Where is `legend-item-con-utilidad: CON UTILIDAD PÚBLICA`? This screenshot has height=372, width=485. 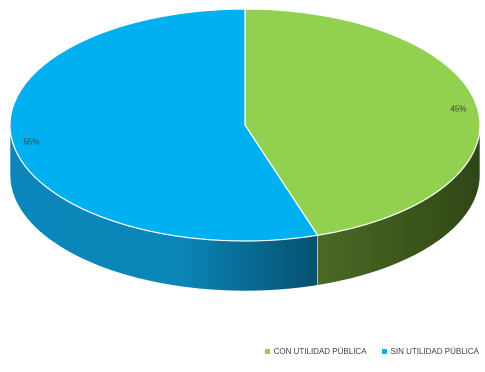 legend-item-con-utilidad: CON UTILIDAD PÚBLICA is located at coordinates (315, 351).